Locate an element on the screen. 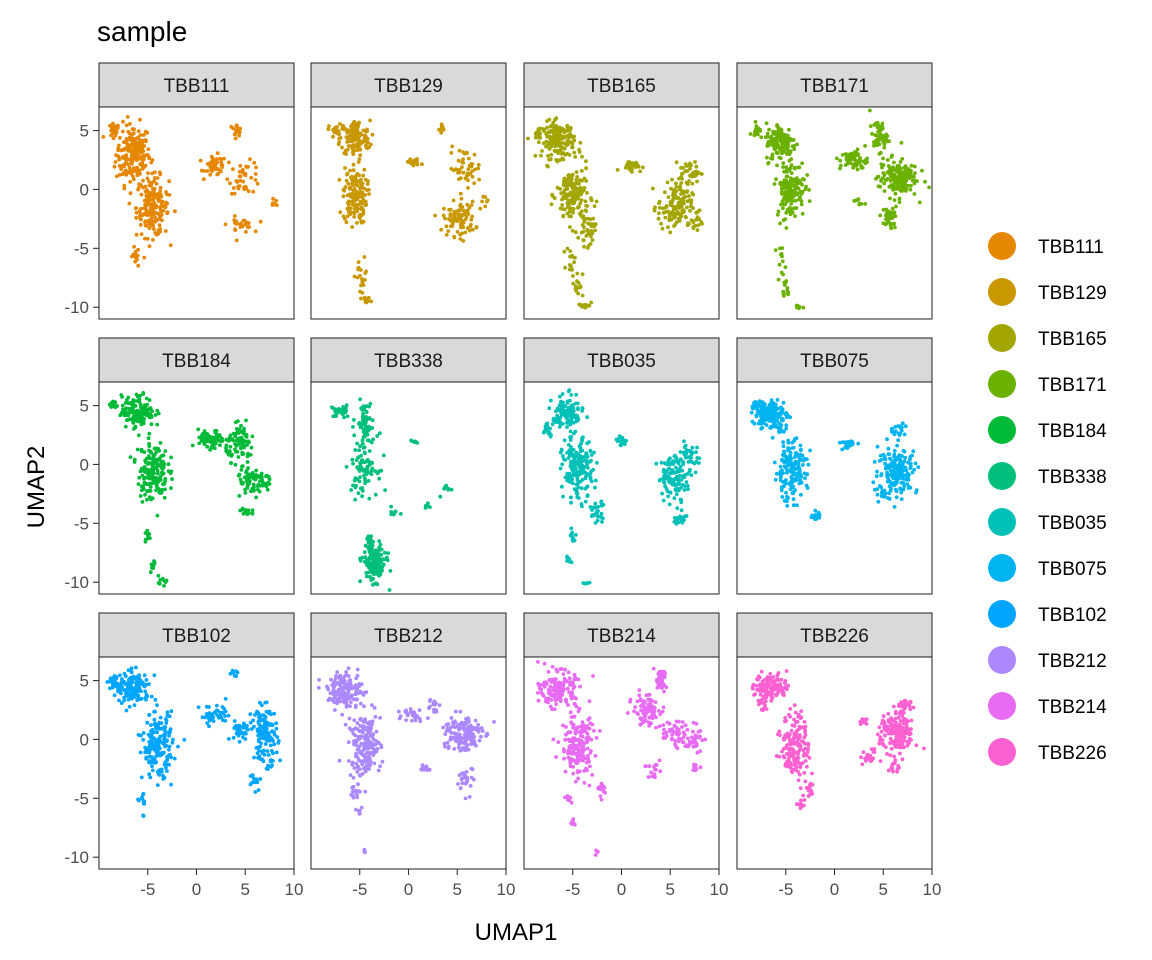 Image resolution: width=1152 pixels, height=960 pixels. facet-strip-label: TBB075 is located at coordinates (834, 361).